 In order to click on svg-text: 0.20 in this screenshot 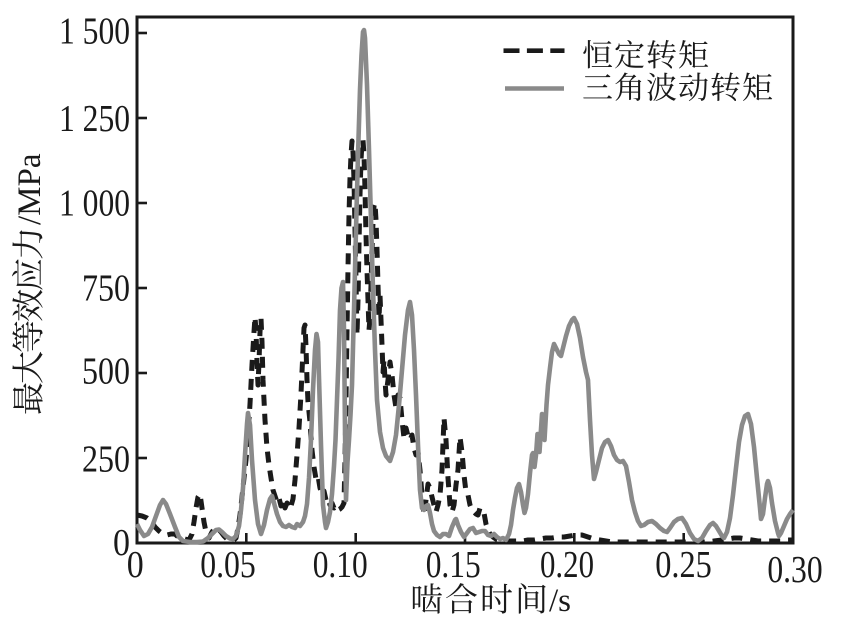, I will do `click(567, 565)`.